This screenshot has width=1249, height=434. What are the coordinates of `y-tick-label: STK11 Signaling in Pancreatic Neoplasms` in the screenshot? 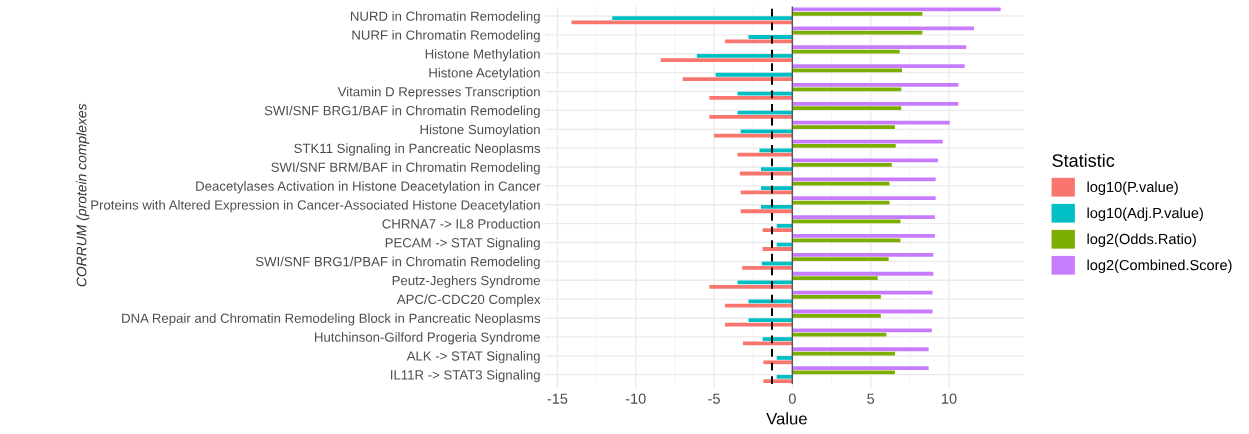 It's located at (417, 149).